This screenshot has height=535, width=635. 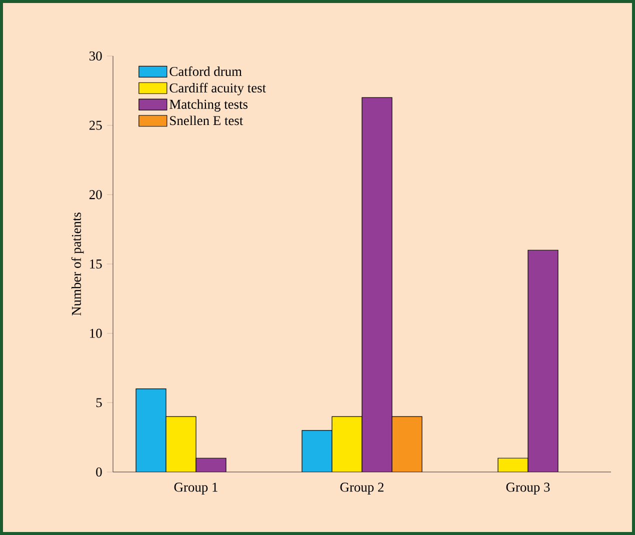 What do you see at coordinates (528, 488) in the screenshot?
I see `x-tick-label: Group 3` at bounding box center [528, 488].